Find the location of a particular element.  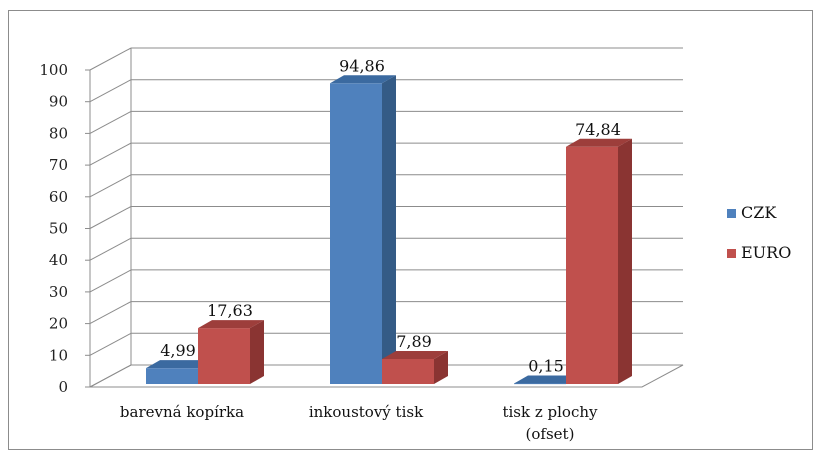

data-label: 0,15 is located at coordinates (546, 366).